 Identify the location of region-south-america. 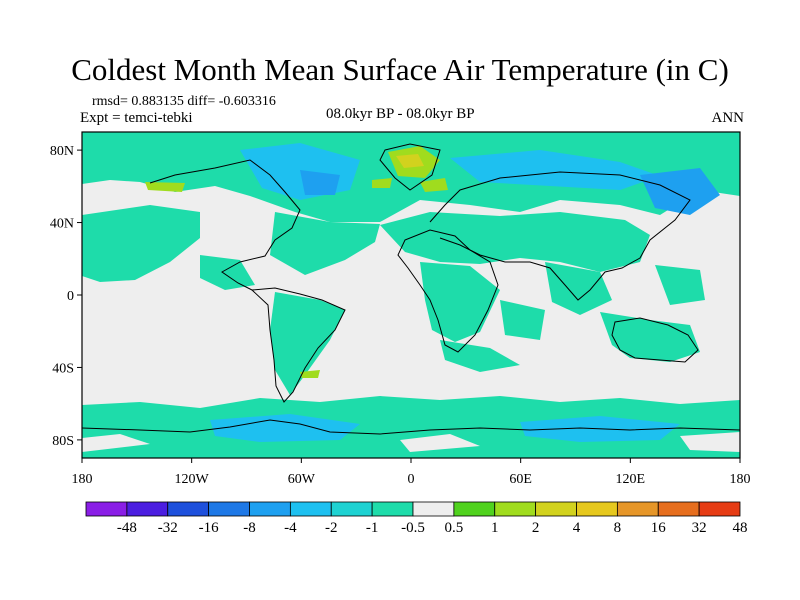
(307, 343).